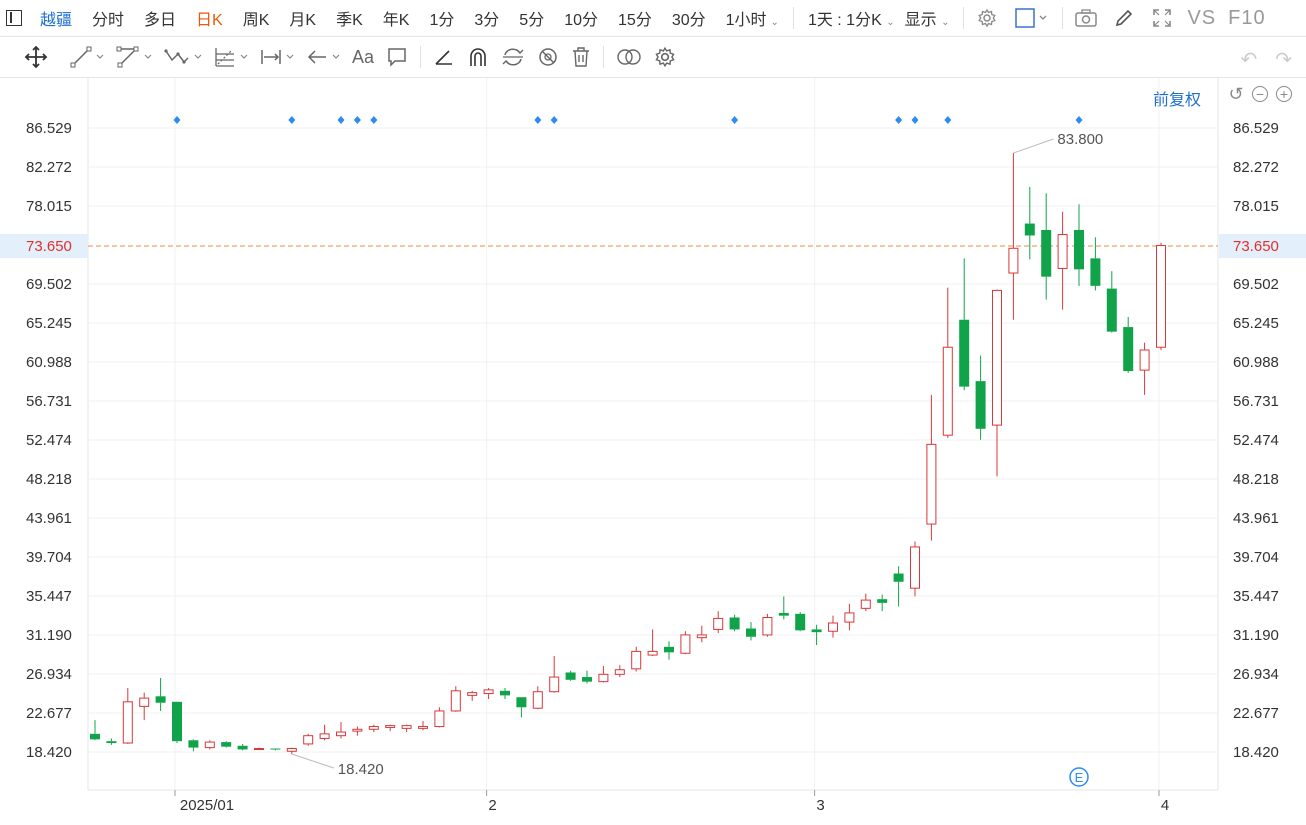  I want to click on display-menu: 显示 ⌄, so click(932, 18).